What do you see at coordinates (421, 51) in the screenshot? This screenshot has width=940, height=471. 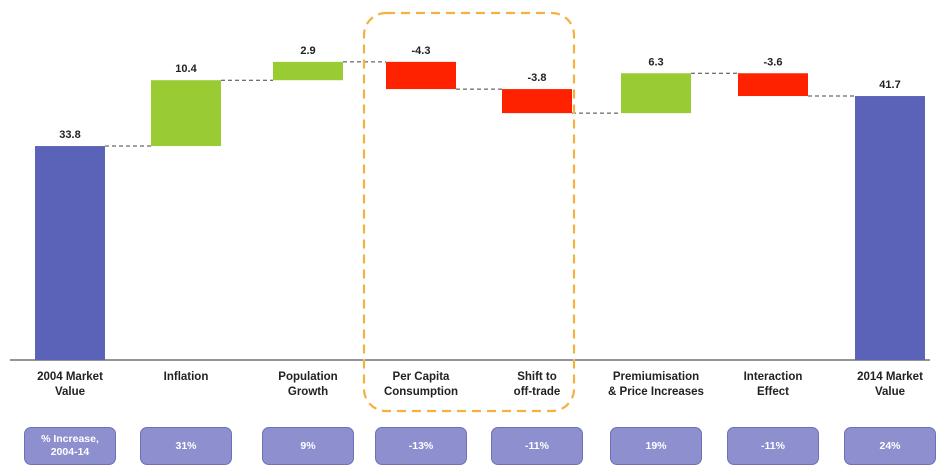 I see `value-label: -4.3` at bounding box center [421, 51].